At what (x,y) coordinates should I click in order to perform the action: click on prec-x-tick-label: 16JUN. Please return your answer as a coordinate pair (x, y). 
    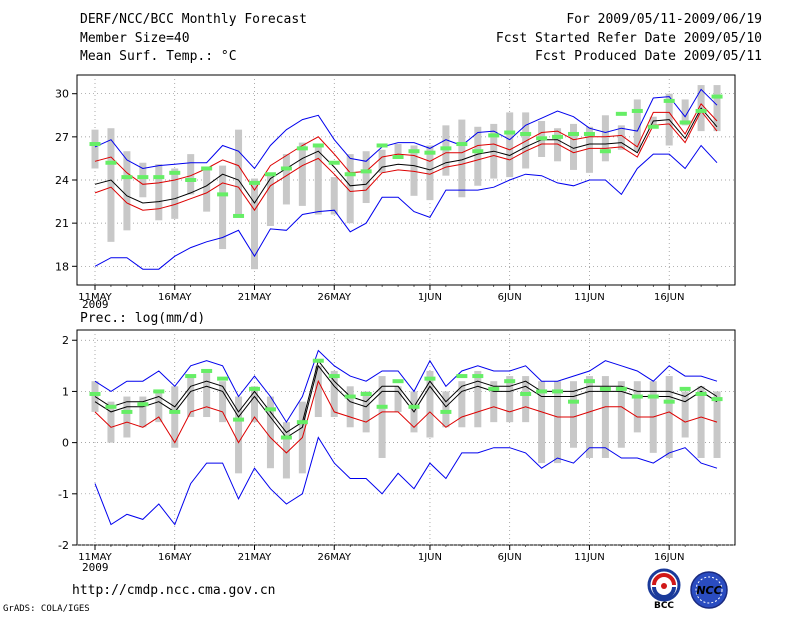
    Looking at the image, I should click on (669, 557).